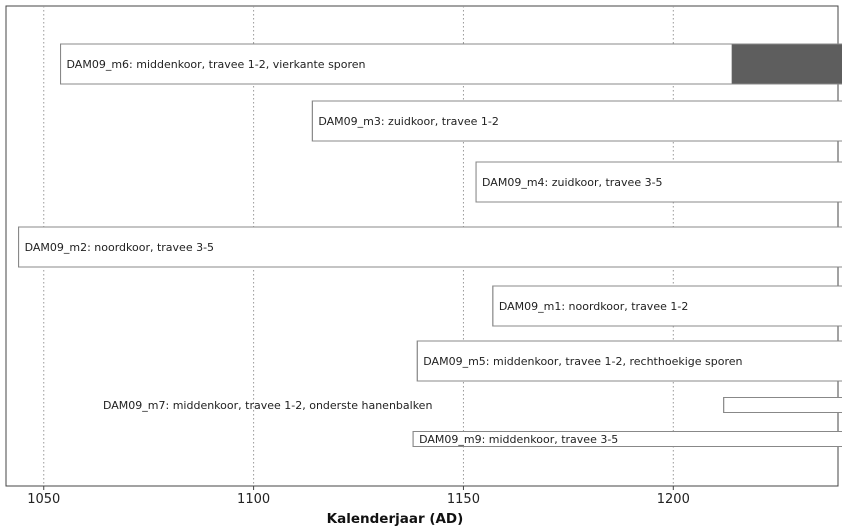  What do you see at coordinates (253, 499) in the screenshot?
I see `x-tick-label: 1100` at bounding box center [253, 499].